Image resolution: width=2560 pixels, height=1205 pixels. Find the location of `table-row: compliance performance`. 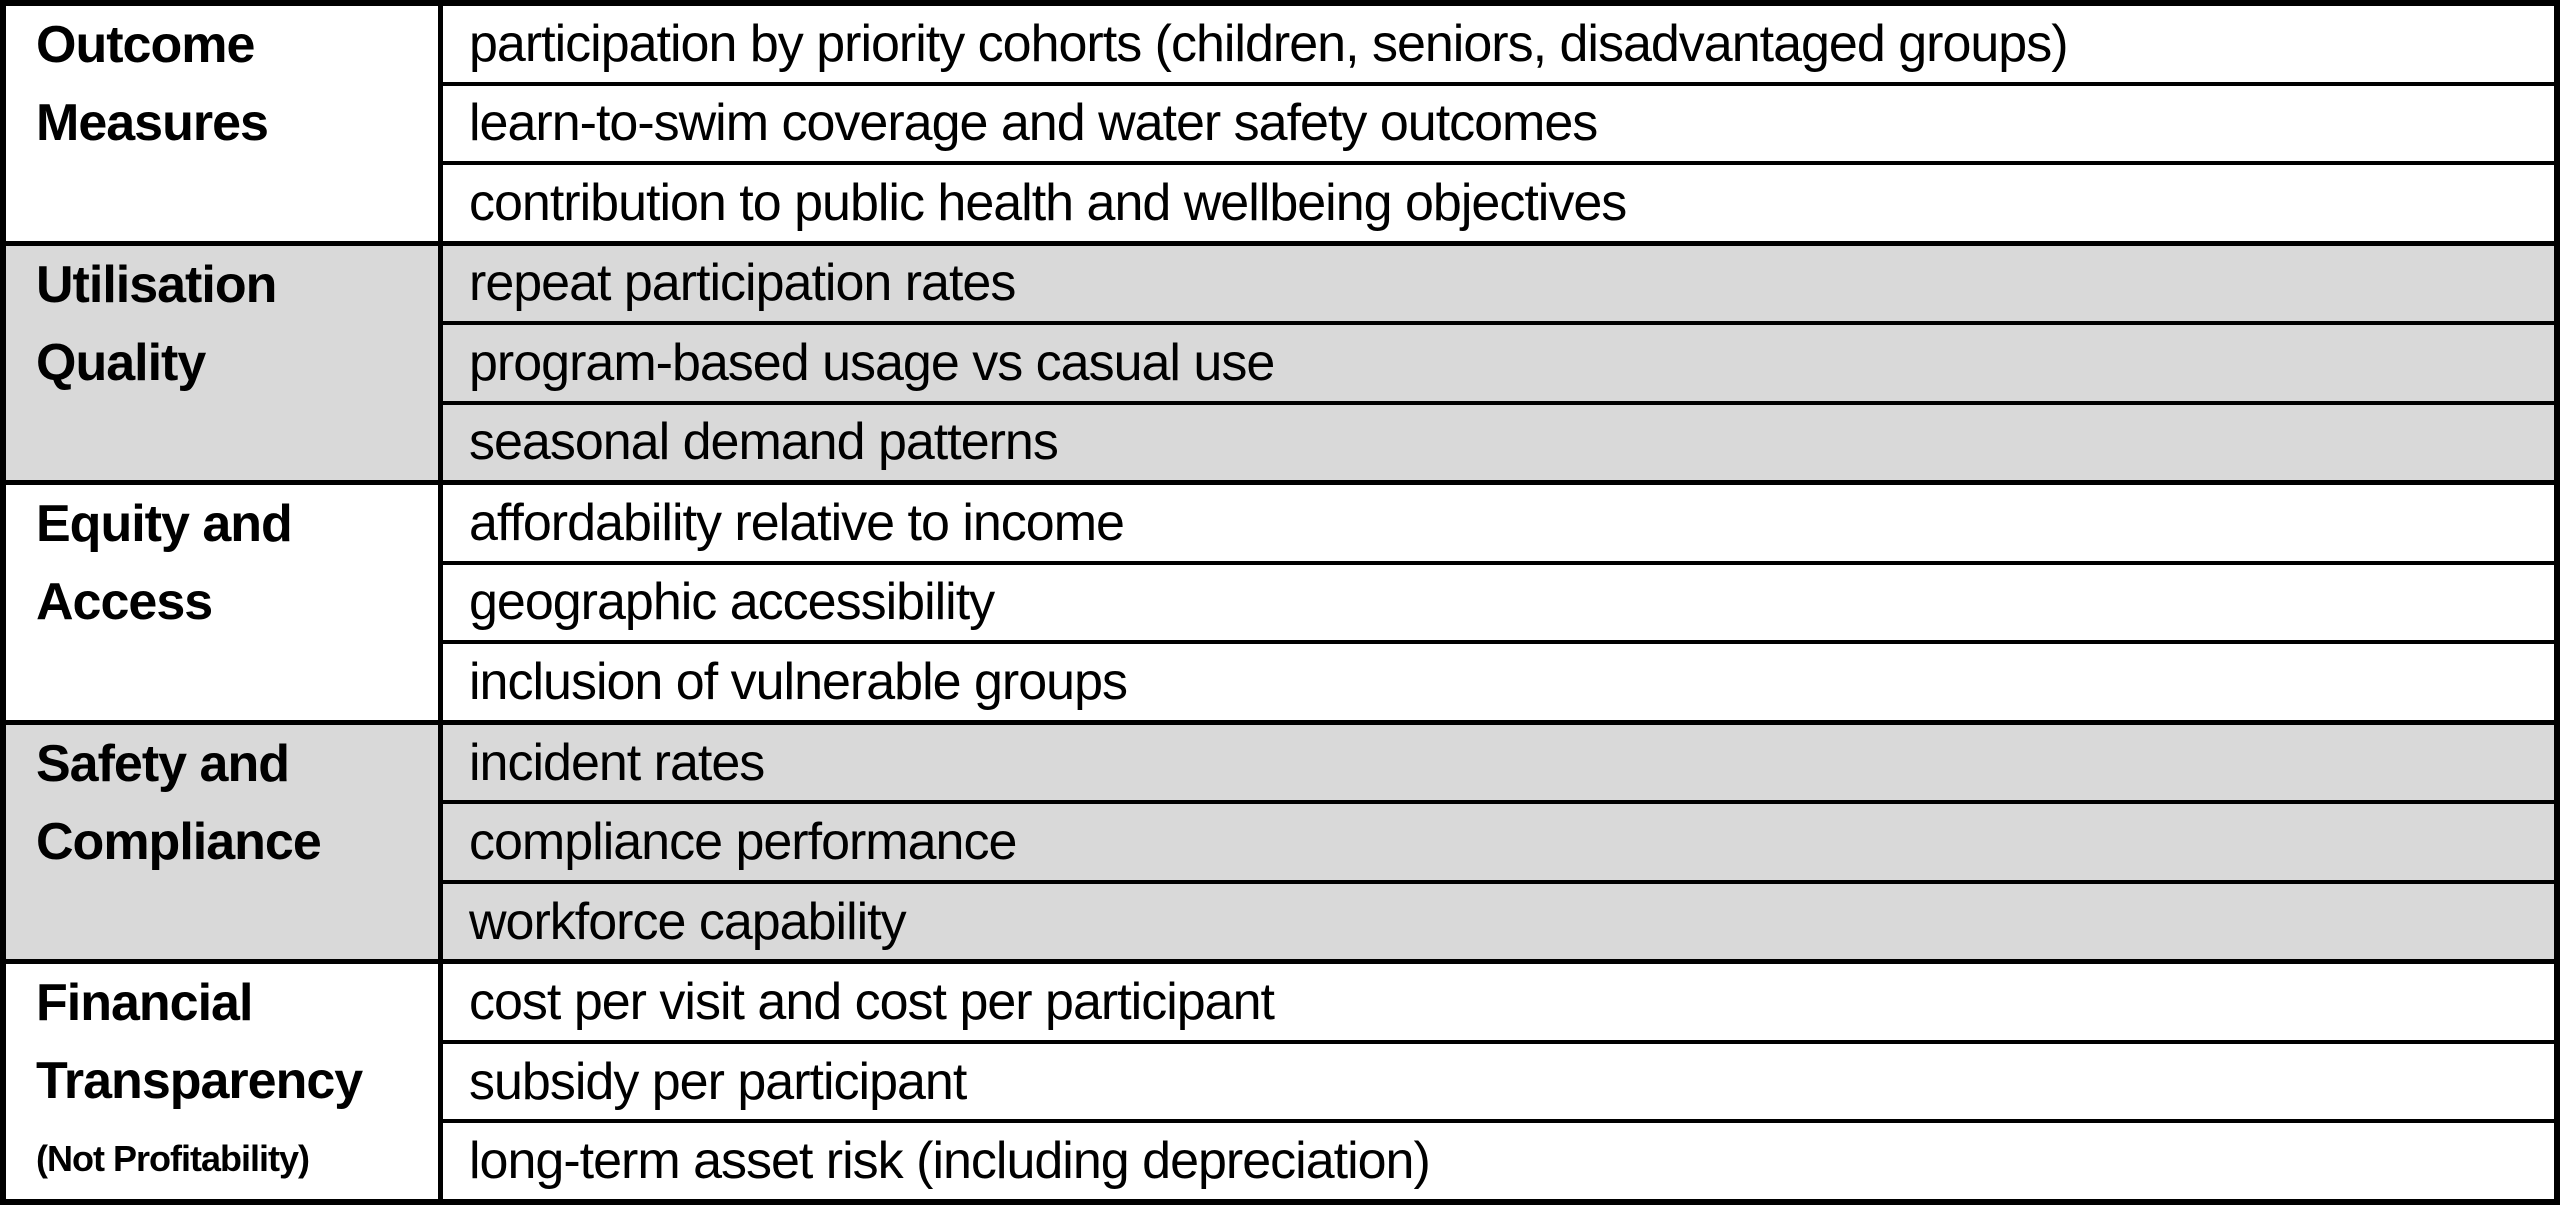

table-row: compliance performance is located at coordinates (1498, 844).